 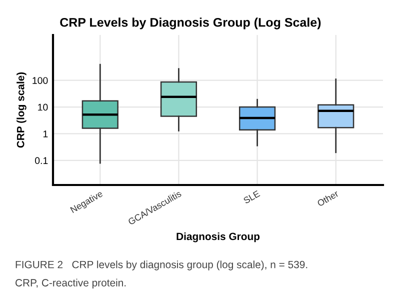 What do you see at coordinates (328, 198) in the screenshot?
I see `x-tick-label: Other` at bounding box center [328, 198].